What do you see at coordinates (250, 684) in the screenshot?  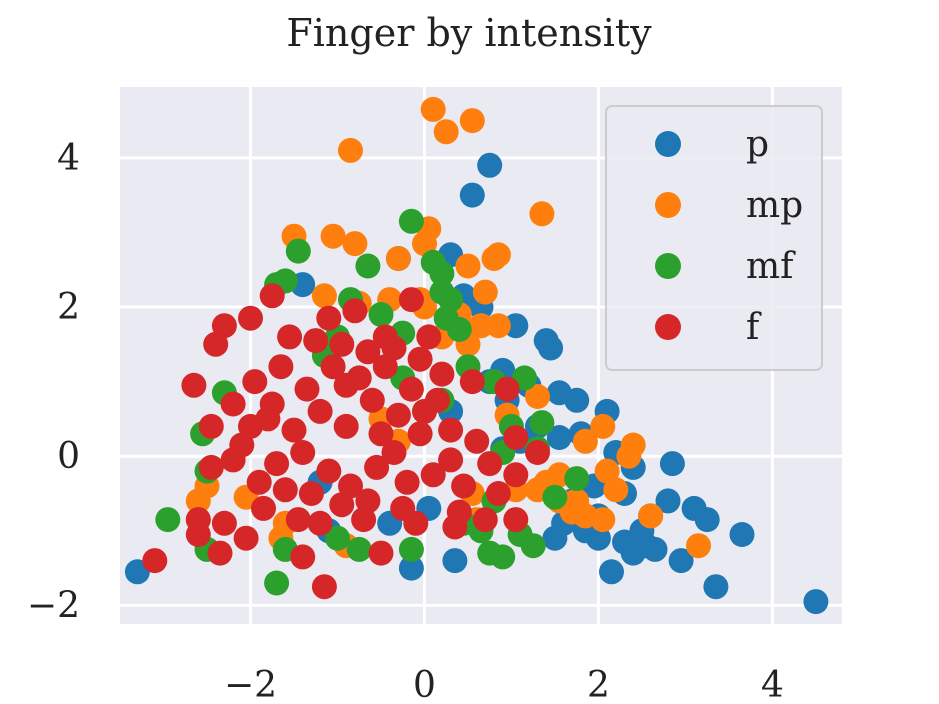 I see `x-tick-label-0: −2` at bounding box center [250, 684].